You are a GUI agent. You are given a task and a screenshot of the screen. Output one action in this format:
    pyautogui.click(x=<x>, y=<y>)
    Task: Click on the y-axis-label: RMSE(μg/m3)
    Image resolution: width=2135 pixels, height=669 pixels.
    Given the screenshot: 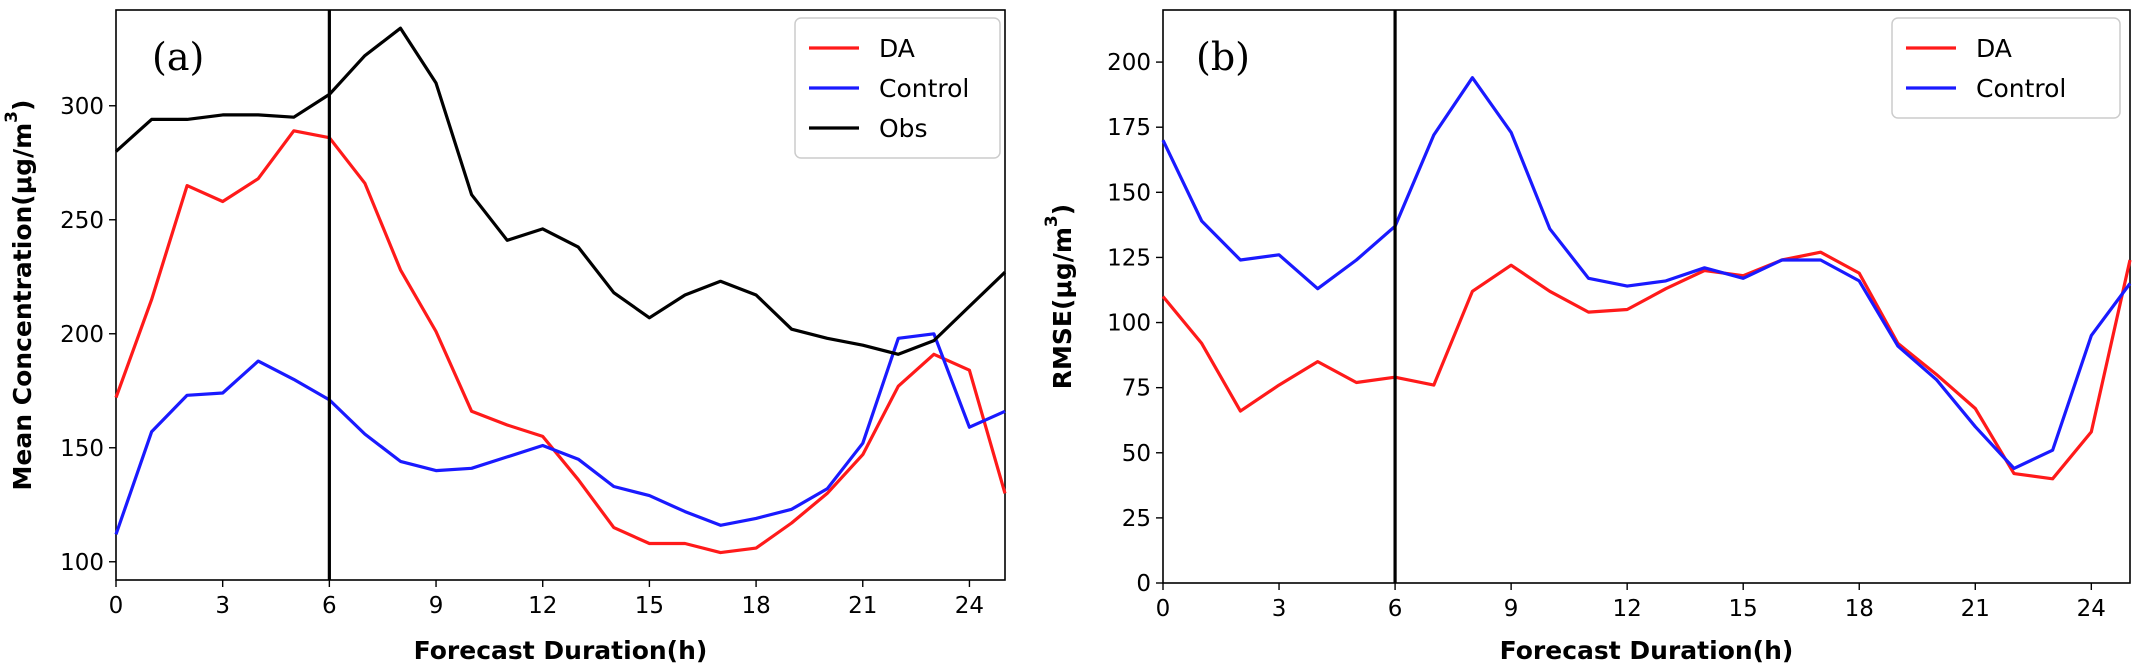 What is the action you would take?
    pyautogui.click(x=1059, y=296)
    